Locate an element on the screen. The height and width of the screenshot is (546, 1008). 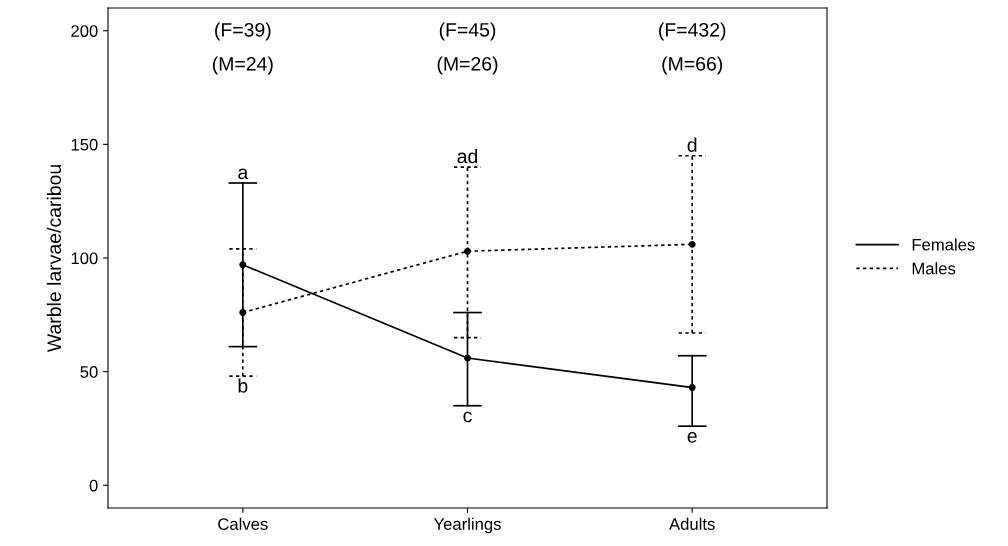
x-tick-label: Yearlings is located at coordinates (467, 525).